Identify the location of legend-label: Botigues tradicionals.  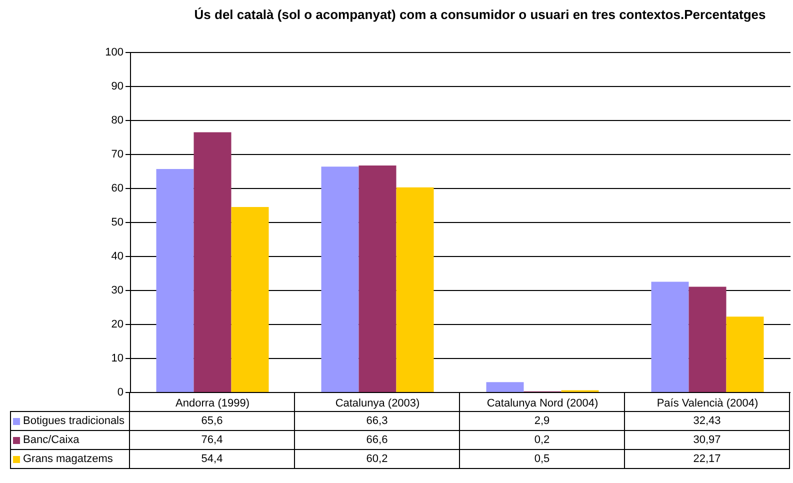
(70, 421).